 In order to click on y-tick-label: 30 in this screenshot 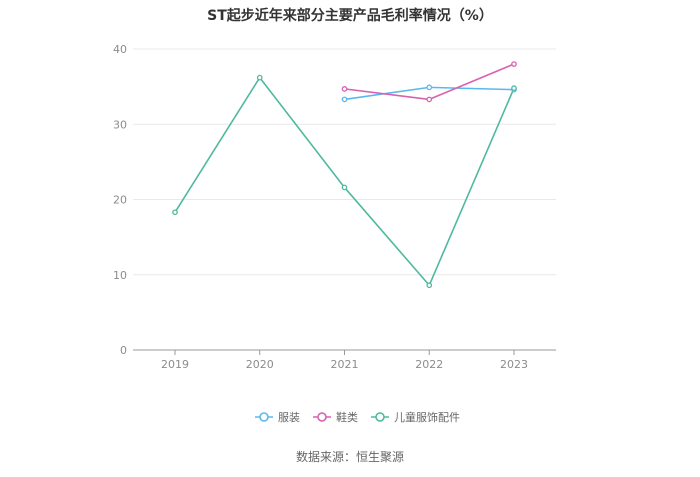, I will do `click(120, 124)`.